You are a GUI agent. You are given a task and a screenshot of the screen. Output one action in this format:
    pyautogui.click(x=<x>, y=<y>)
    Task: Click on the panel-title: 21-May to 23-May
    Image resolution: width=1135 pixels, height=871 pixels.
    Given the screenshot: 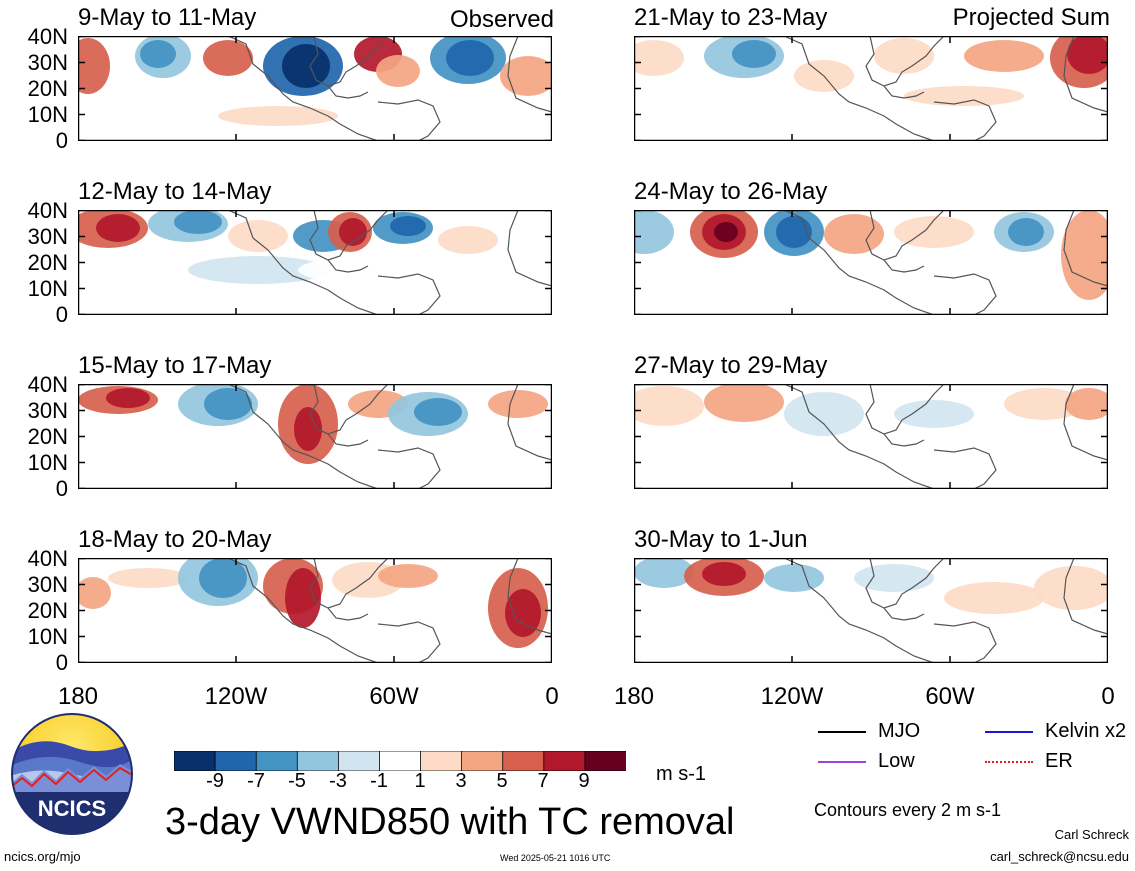 What is the action you would take?
    pyautogui.click(x=731, y=17)
    